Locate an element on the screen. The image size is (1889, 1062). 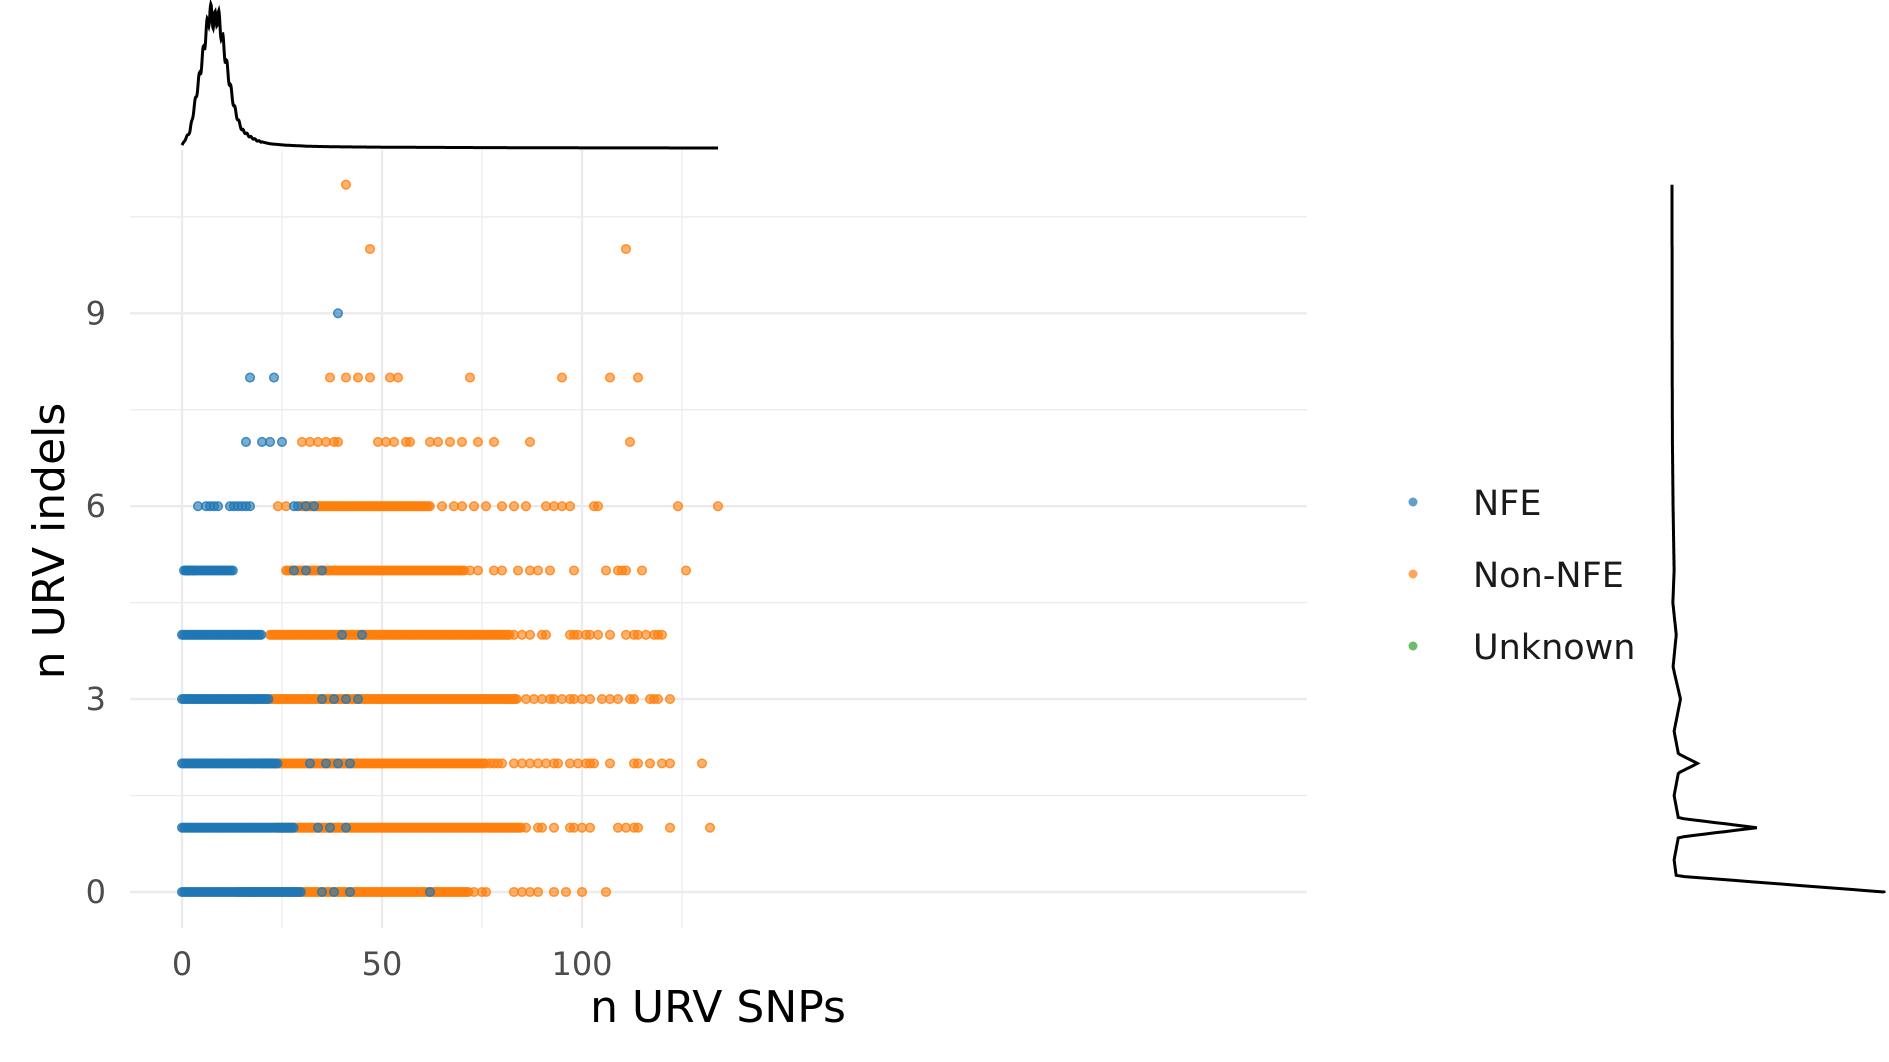
y-tick-label: 3 is located at coordinates (96, 699).